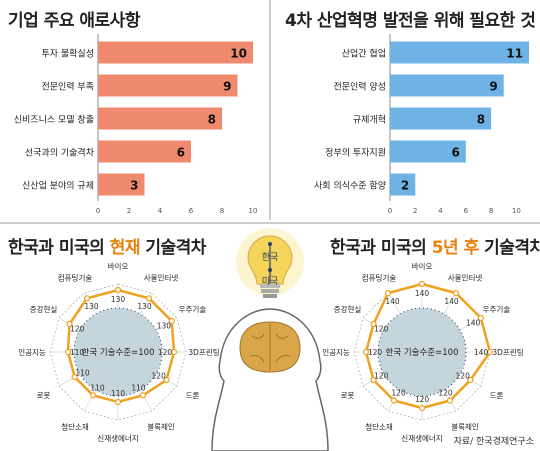 The height and width of the screenshot is (451, 540). I want to click on bottom-left-title-highlight: 현재, so click(125, 248).